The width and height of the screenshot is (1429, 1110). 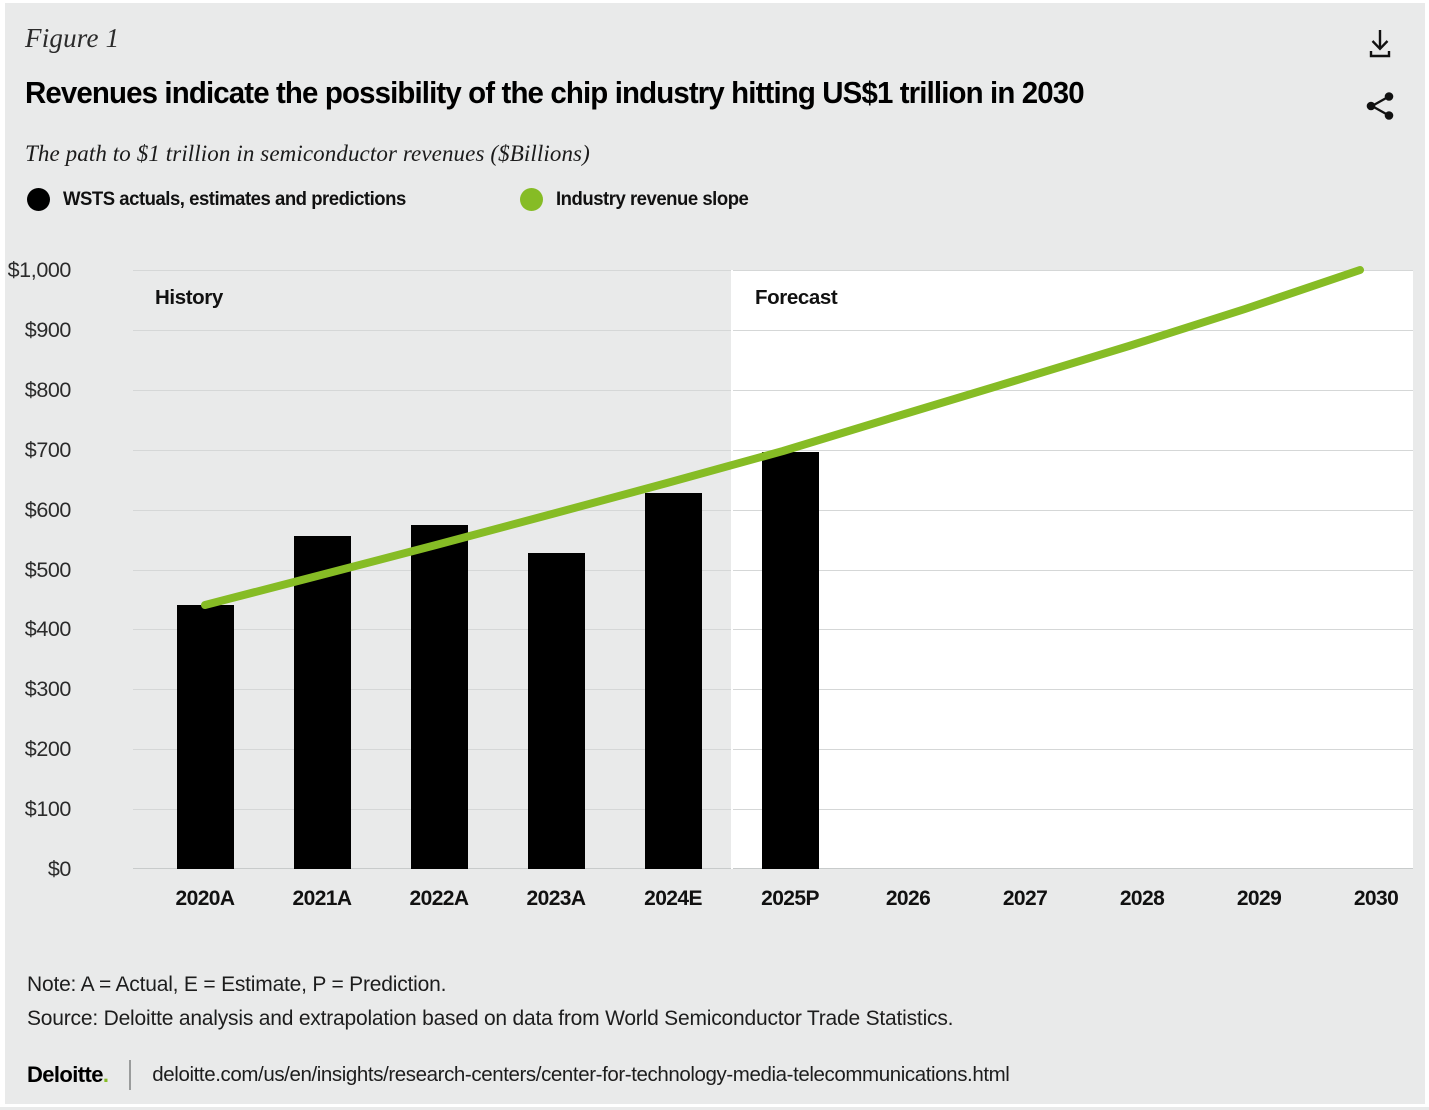 I want to click on x-tick-label-2022A: 2022A, so click(x=439, y=898).